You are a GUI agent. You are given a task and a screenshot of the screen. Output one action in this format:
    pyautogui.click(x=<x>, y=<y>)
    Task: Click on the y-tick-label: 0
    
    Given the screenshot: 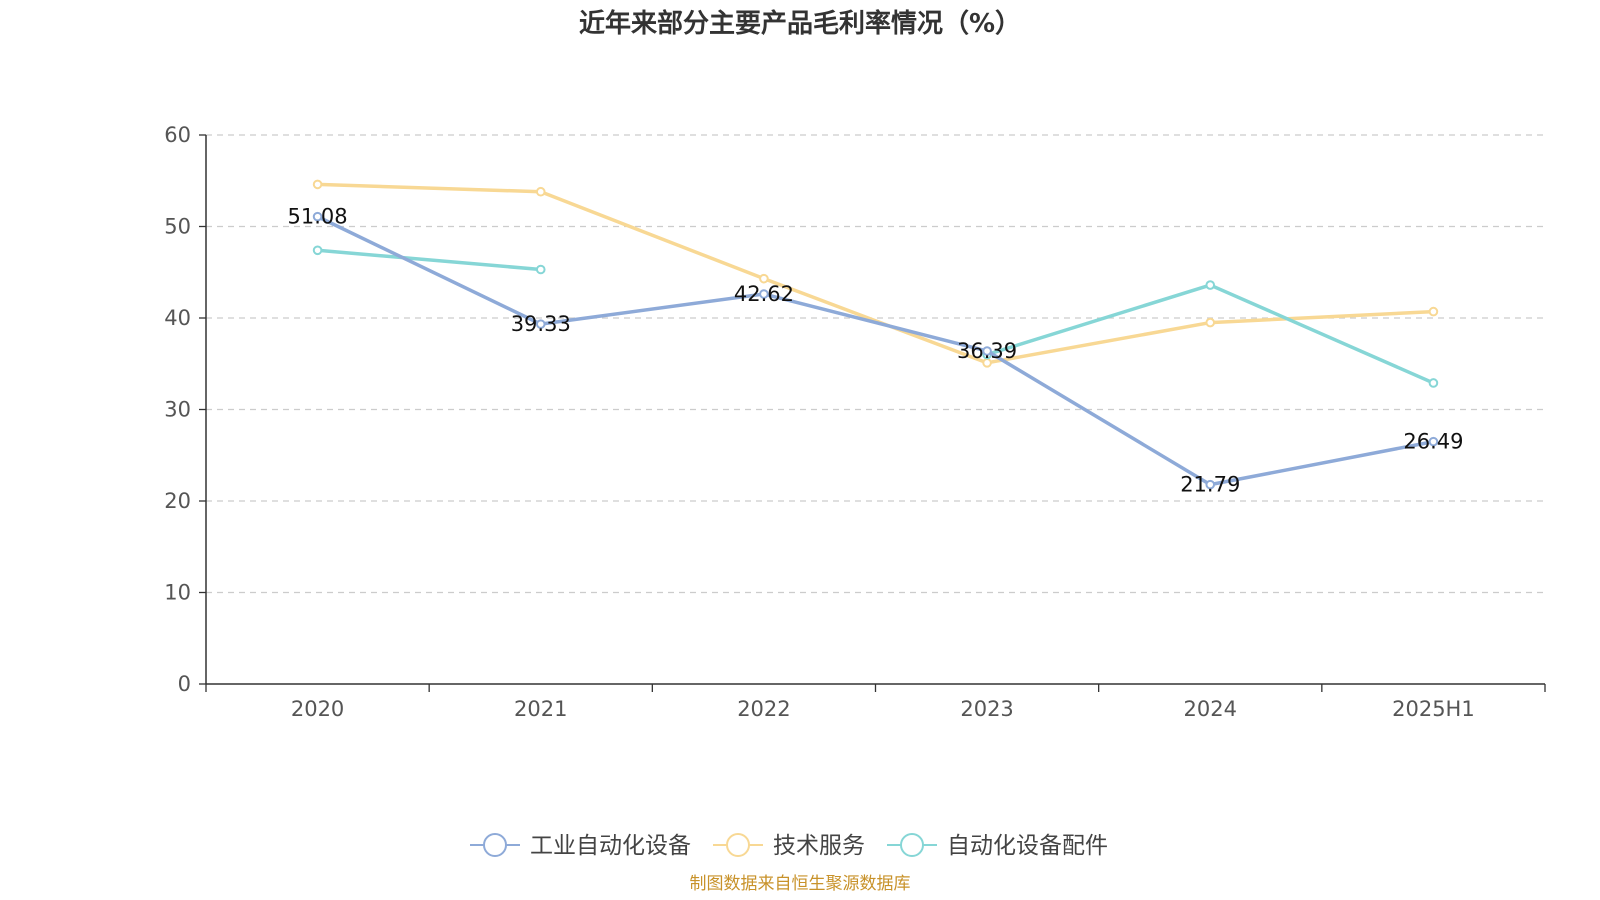 What is the action you would take?
    pyautogui.click(x=184, y=684)
    